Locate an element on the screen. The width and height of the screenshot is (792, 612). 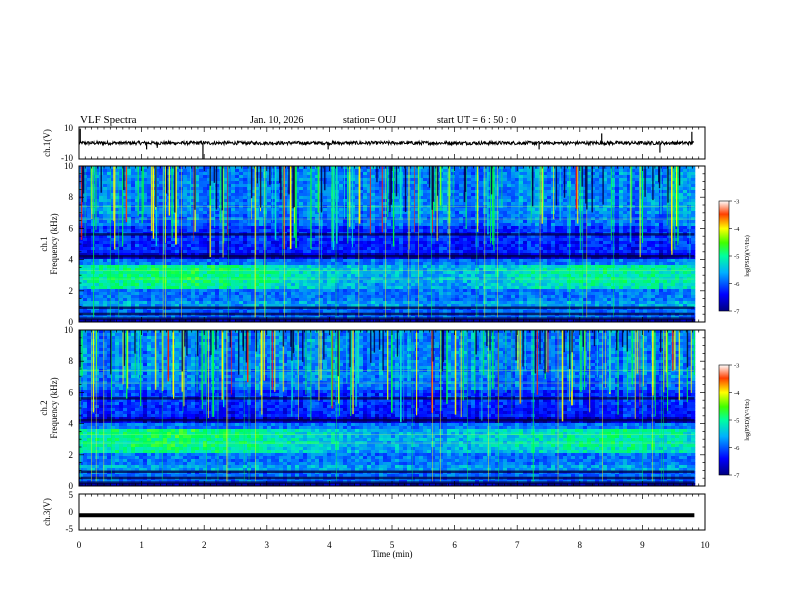
ch1-waveform-ylabel: ch.1(V) is located at coordinates (47, 143).